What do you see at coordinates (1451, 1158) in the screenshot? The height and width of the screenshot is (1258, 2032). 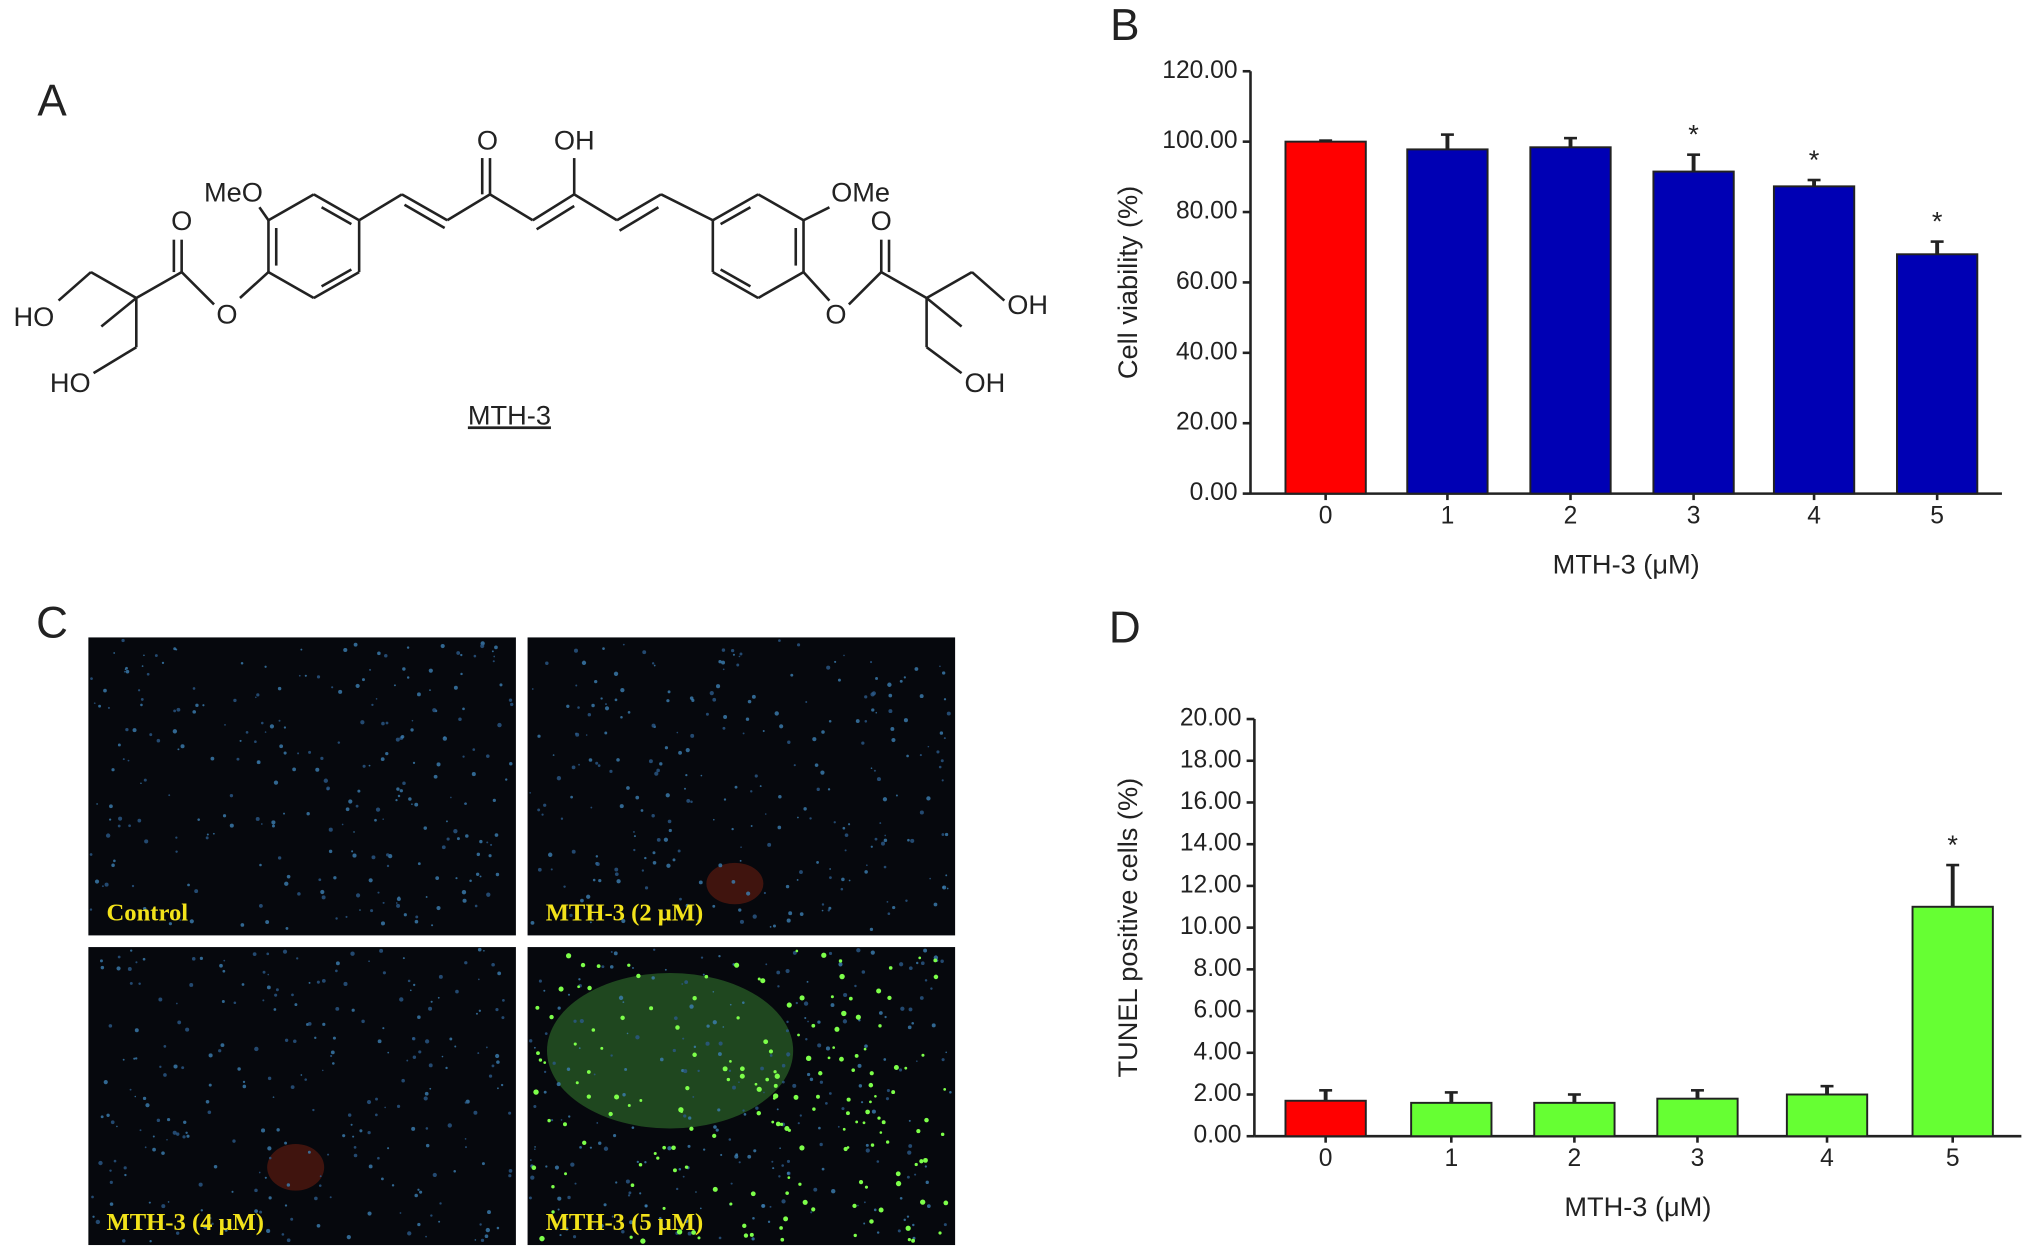 I see `x-tick-label: 1` at bounding box center [1451, 1158].